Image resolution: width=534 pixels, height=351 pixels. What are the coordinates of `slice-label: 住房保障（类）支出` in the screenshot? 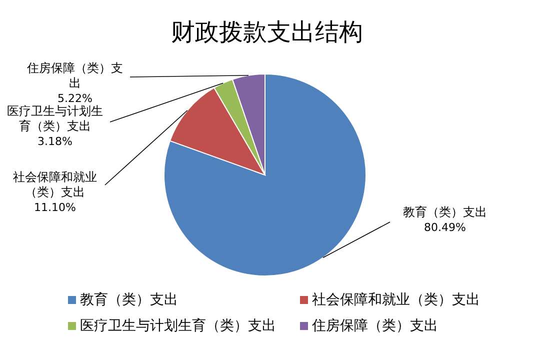 It's located at (75, 76).